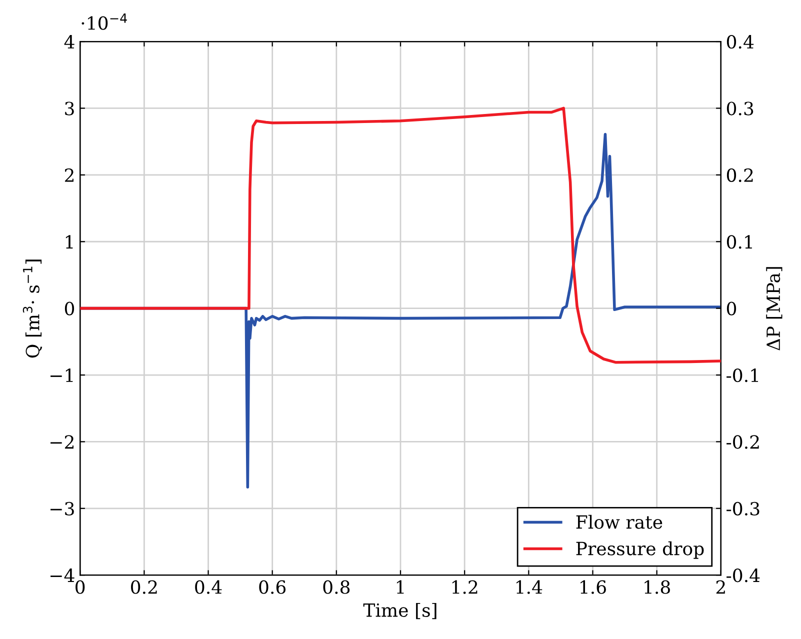 This screenshot has width=801, height=639. I want to click on x-tick-label: 0.6, so click(272, 587).